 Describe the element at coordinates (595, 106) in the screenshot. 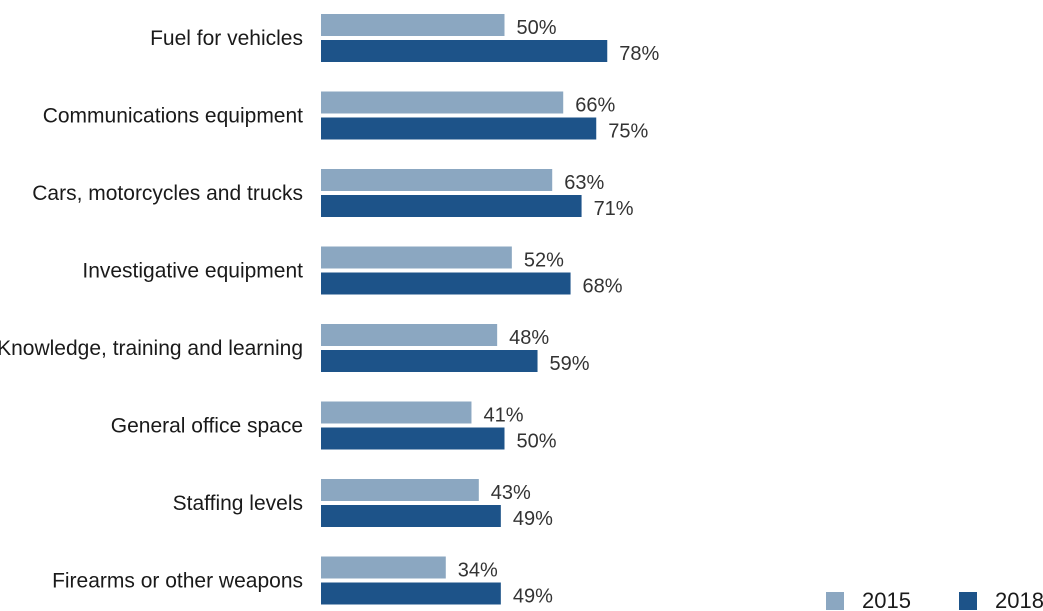

I see `value-label: 66%` at that location.